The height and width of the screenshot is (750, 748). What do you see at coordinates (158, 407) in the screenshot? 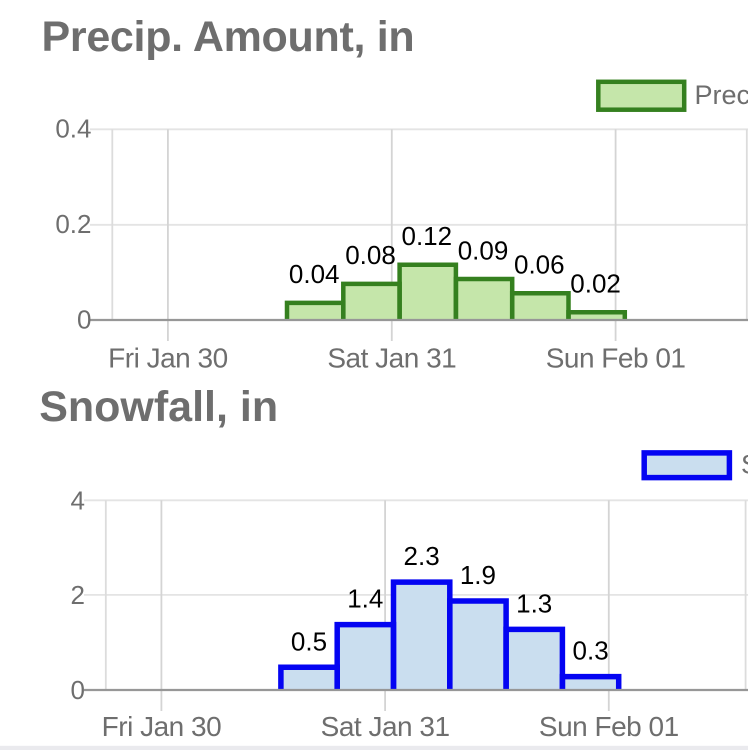
I see `svg-text: Snowfall, in` at bounding box center [158, 407].